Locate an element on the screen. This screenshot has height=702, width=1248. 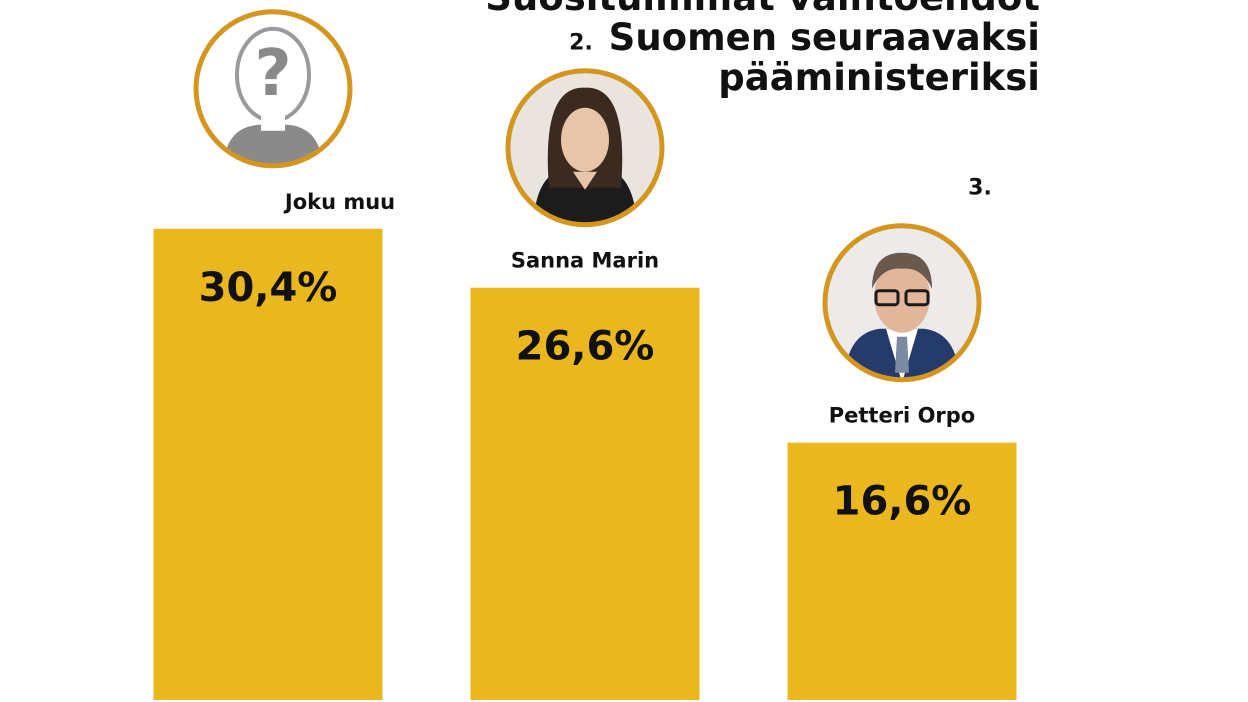
bar-petteri-orpo is located at coordinates (902, 571).